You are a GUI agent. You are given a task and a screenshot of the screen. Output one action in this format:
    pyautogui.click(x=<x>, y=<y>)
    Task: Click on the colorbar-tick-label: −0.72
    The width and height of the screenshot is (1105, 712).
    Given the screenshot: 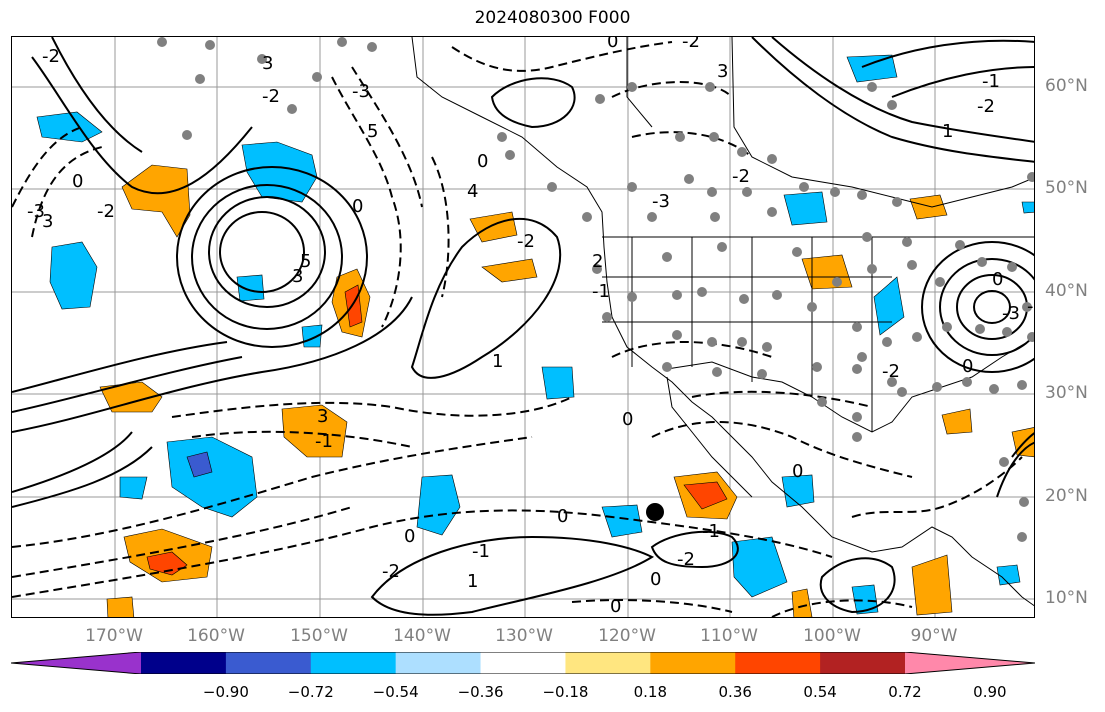 What is the action you would take?
    pyautogui.click(x=310, y=692)
    